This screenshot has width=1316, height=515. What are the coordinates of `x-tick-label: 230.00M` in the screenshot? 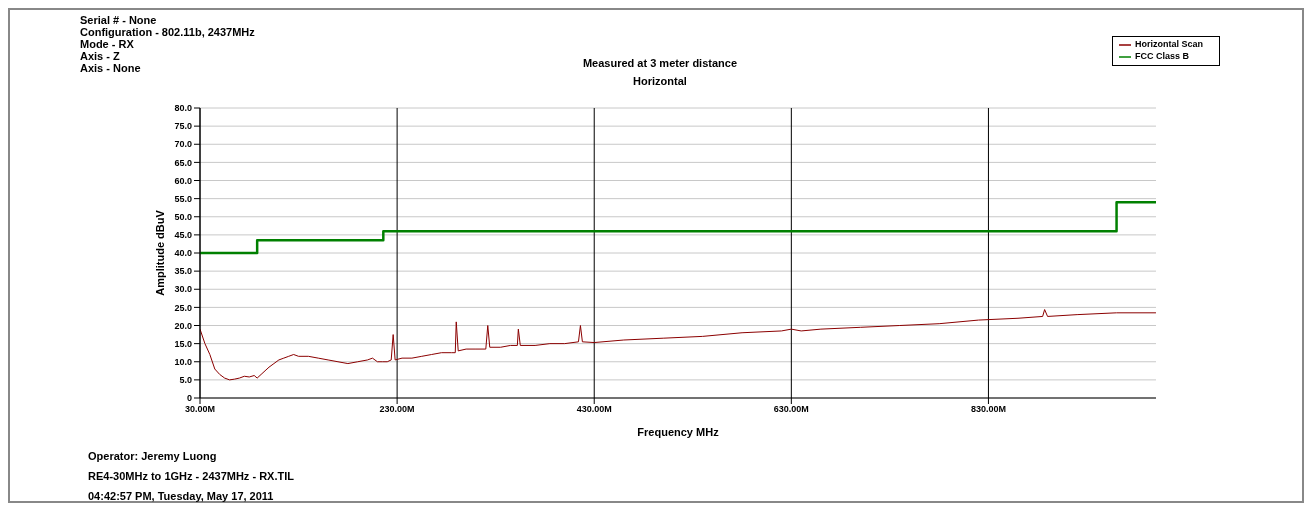 It's located at (397, 409).